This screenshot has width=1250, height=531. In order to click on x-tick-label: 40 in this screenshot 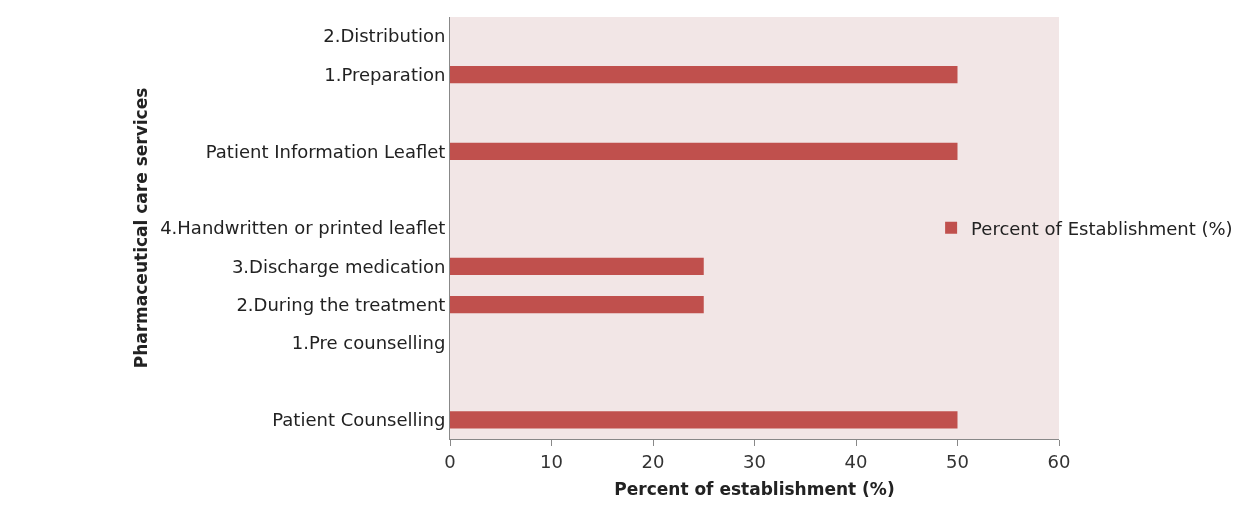, I will do `click(856, 461)`.